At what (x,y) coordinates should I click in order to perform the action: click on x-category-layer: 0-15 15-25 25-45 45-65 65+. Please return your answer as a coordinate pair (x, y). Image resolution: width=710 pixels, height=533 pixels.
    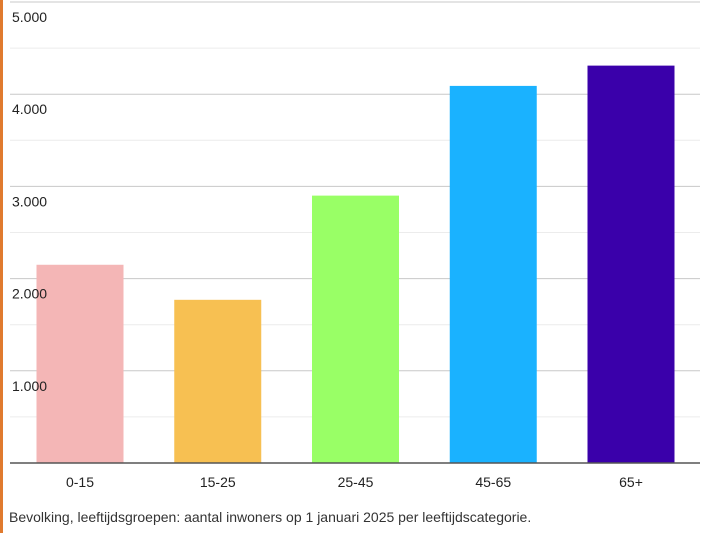
    Looking at the image, I should click on (354, 482).